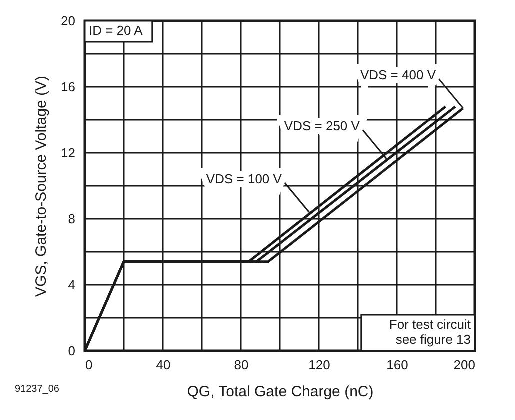  Describe the element at coordinates (37, 389) in the screenshot. I see `text: 91237_06` at that location.